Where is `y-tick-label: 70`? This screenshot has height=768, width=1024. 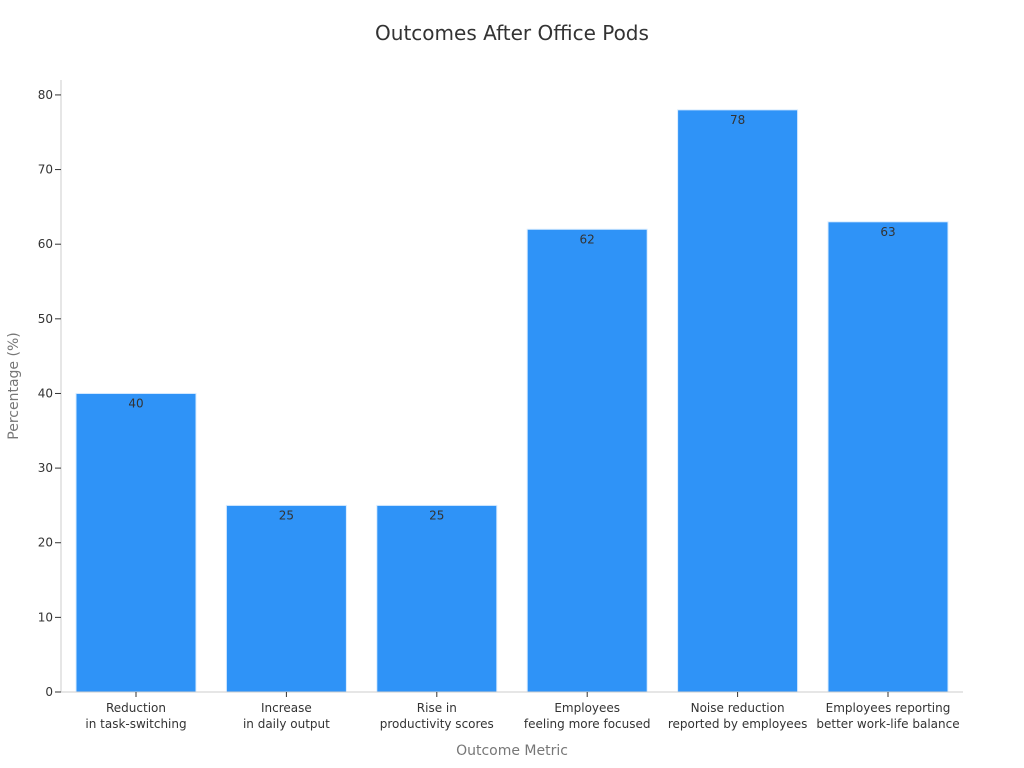
y-tick-label: 70 is located at coordinates (45, 170).